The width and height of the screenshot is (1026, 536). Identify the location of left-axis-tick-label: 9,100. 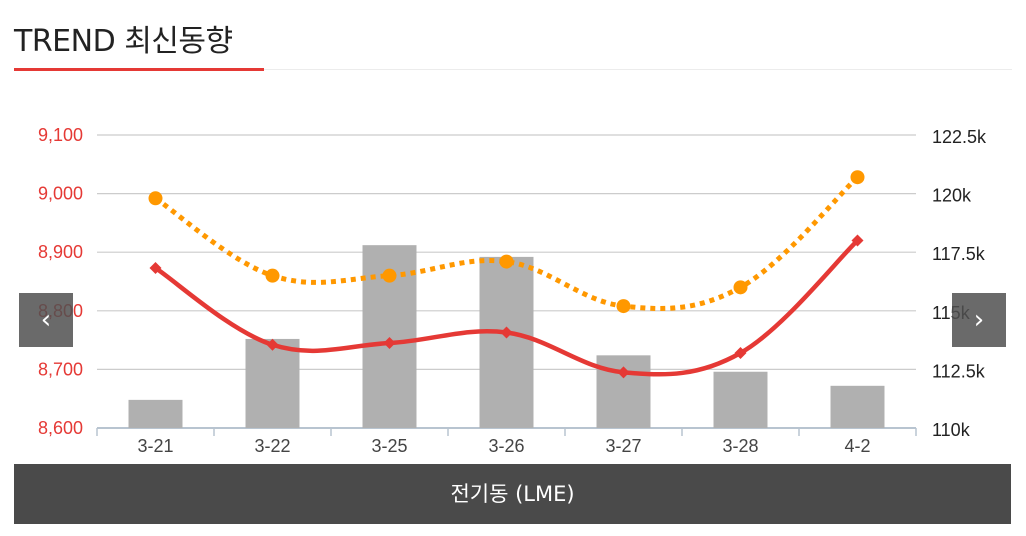
(60, 135).